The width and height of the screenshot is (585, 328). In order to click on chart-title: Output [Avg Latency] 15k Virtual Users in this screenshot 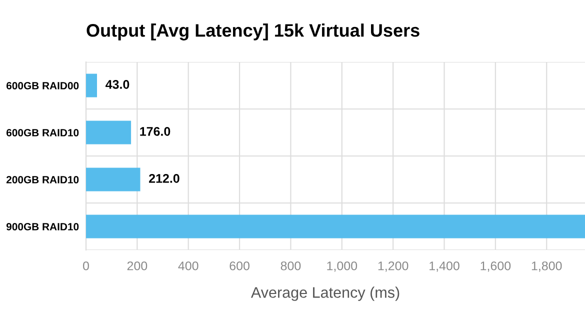, I will do `click(253, 32)`.